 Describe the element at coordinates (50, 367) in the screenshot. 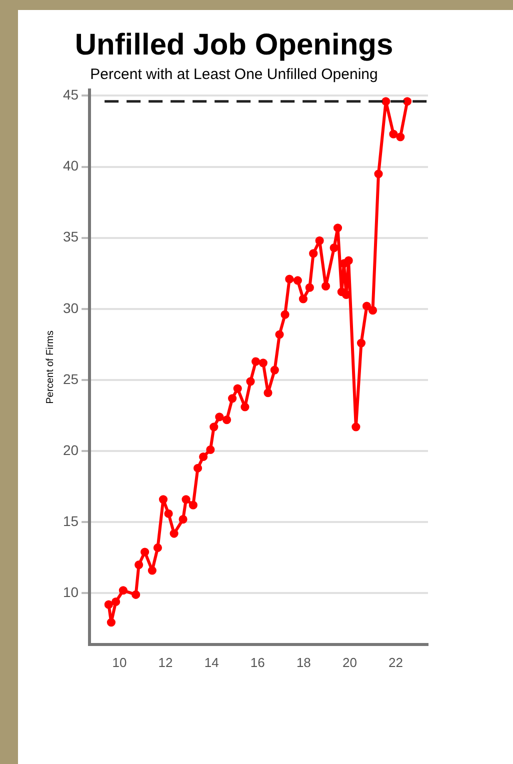

I see `y-axis-title: Percent of Firms` at that location.